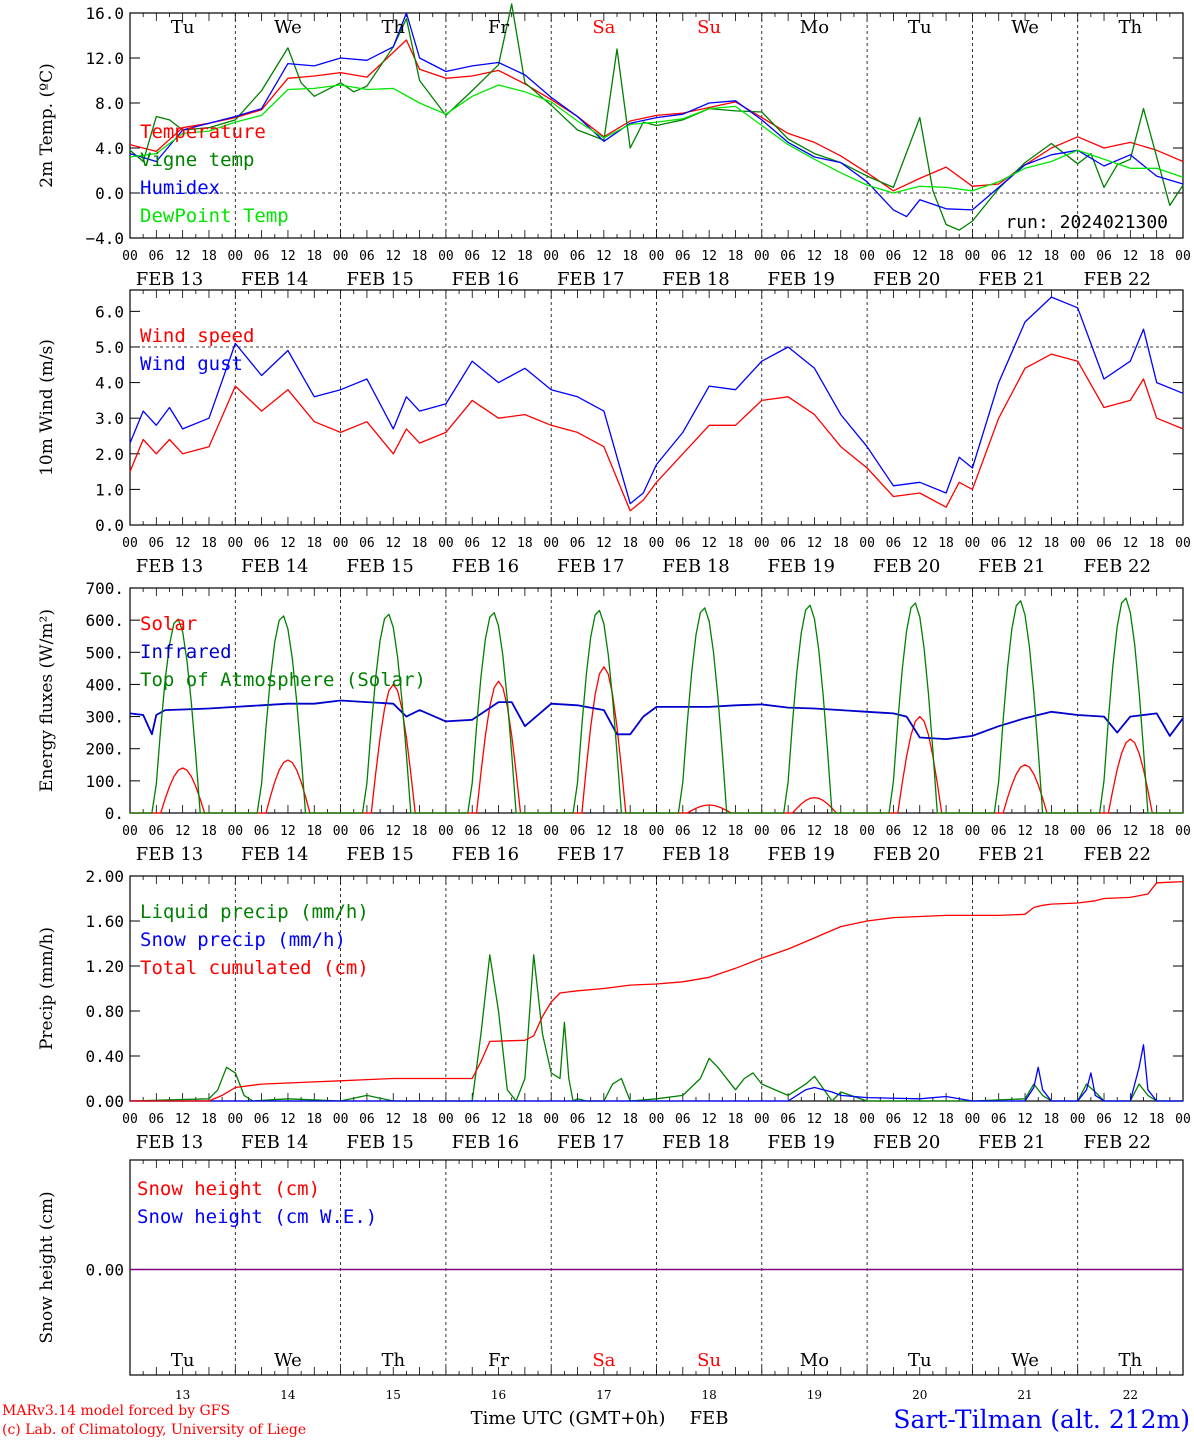 The image size is (1194, 1440). Describe the element at coordinates (1086, 222) in the screenshot. I see `run-label: run: 2024021300` at that location.